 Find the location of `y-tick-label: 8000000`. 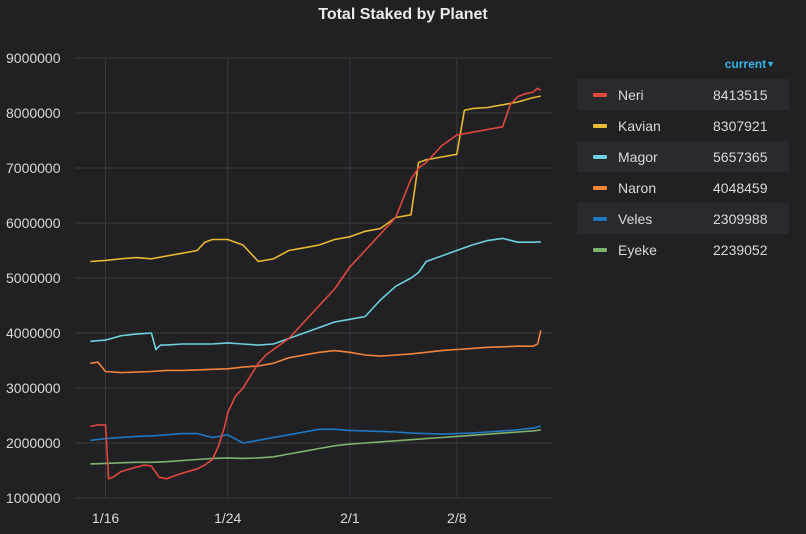

y-tick-label: 8000000 is located at coordinates (33, 113).